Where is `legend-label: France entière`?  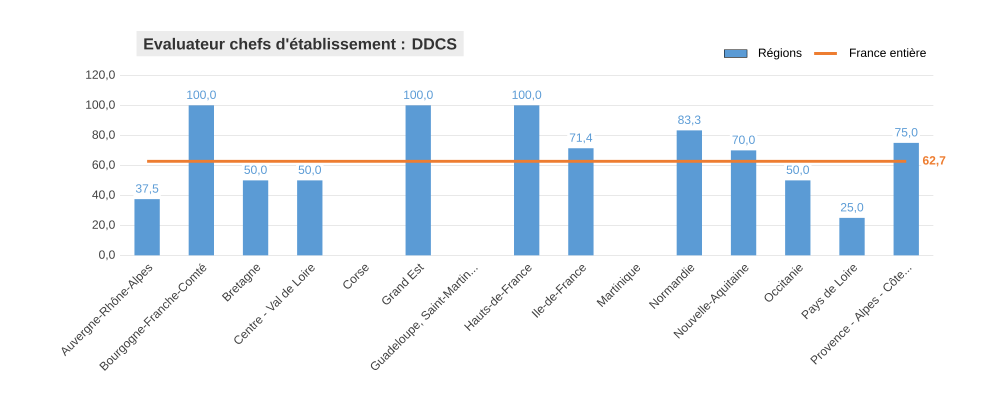
legend-label: France entière is located at coordinates (888, 52).